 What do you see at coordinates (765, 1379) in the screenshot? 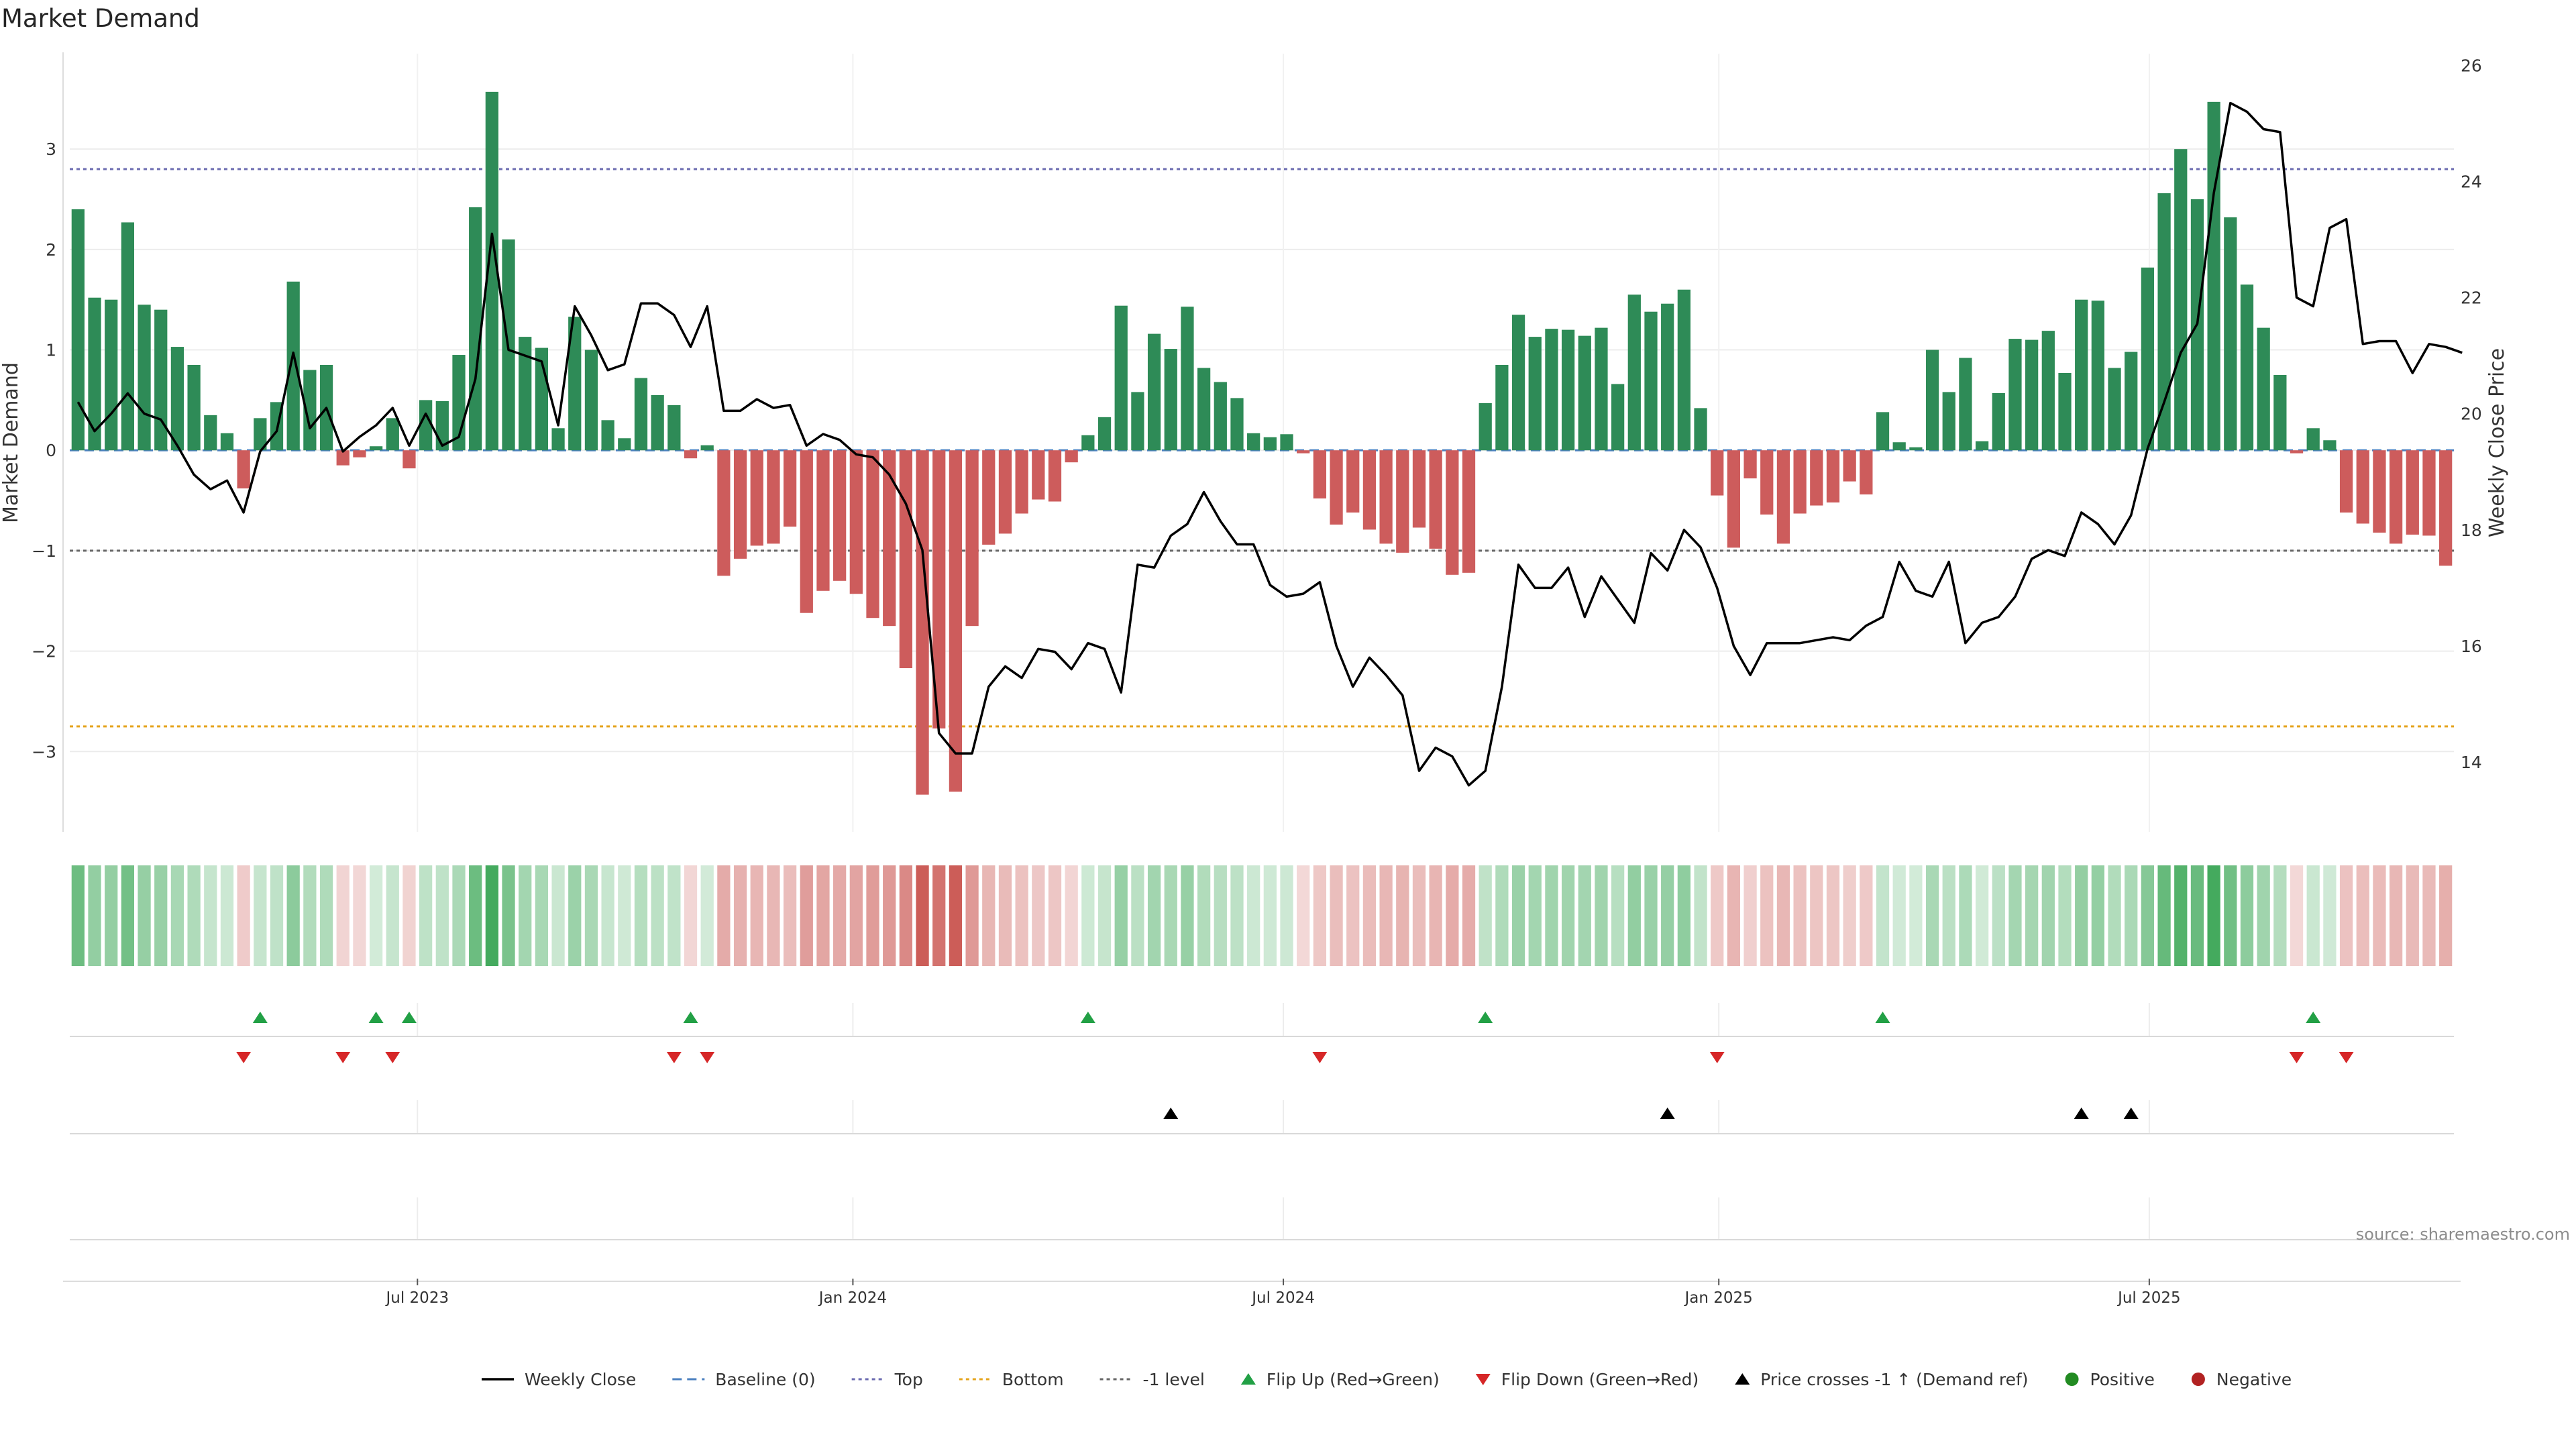
I see `legend-label: Baseline (0)` at bounding box center [765, 1379].